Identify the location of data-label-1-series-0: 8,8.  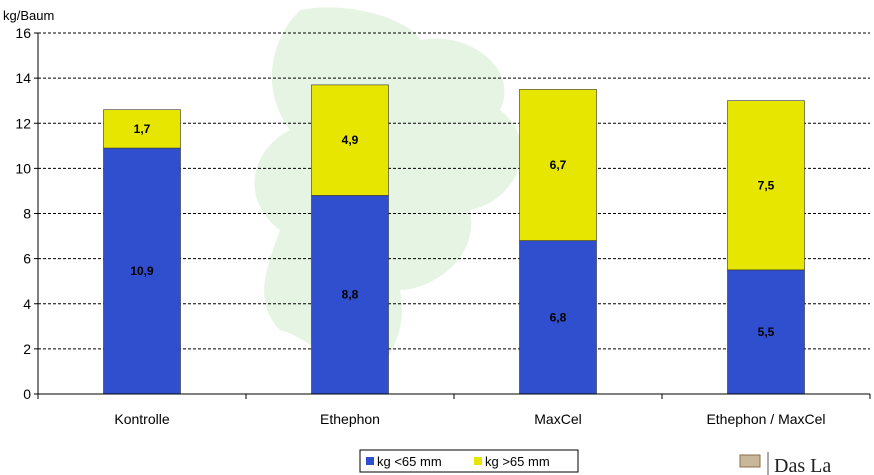
(350, 295).